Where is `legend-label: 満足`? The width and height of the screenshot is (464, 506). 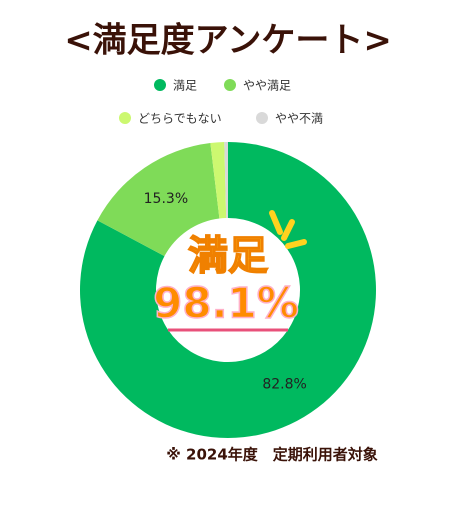 legend-label: 満足 is located at coordinates (185, 86).